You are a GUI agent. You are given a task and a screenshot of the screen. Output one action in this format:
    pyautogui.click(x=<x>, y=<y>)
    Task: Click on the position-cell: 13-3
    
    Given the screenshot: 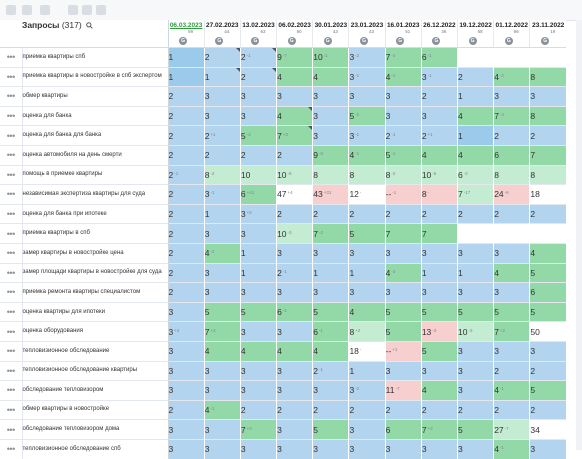 What is the action you would take?
    pyautogui.click(x=439, y=331)
    